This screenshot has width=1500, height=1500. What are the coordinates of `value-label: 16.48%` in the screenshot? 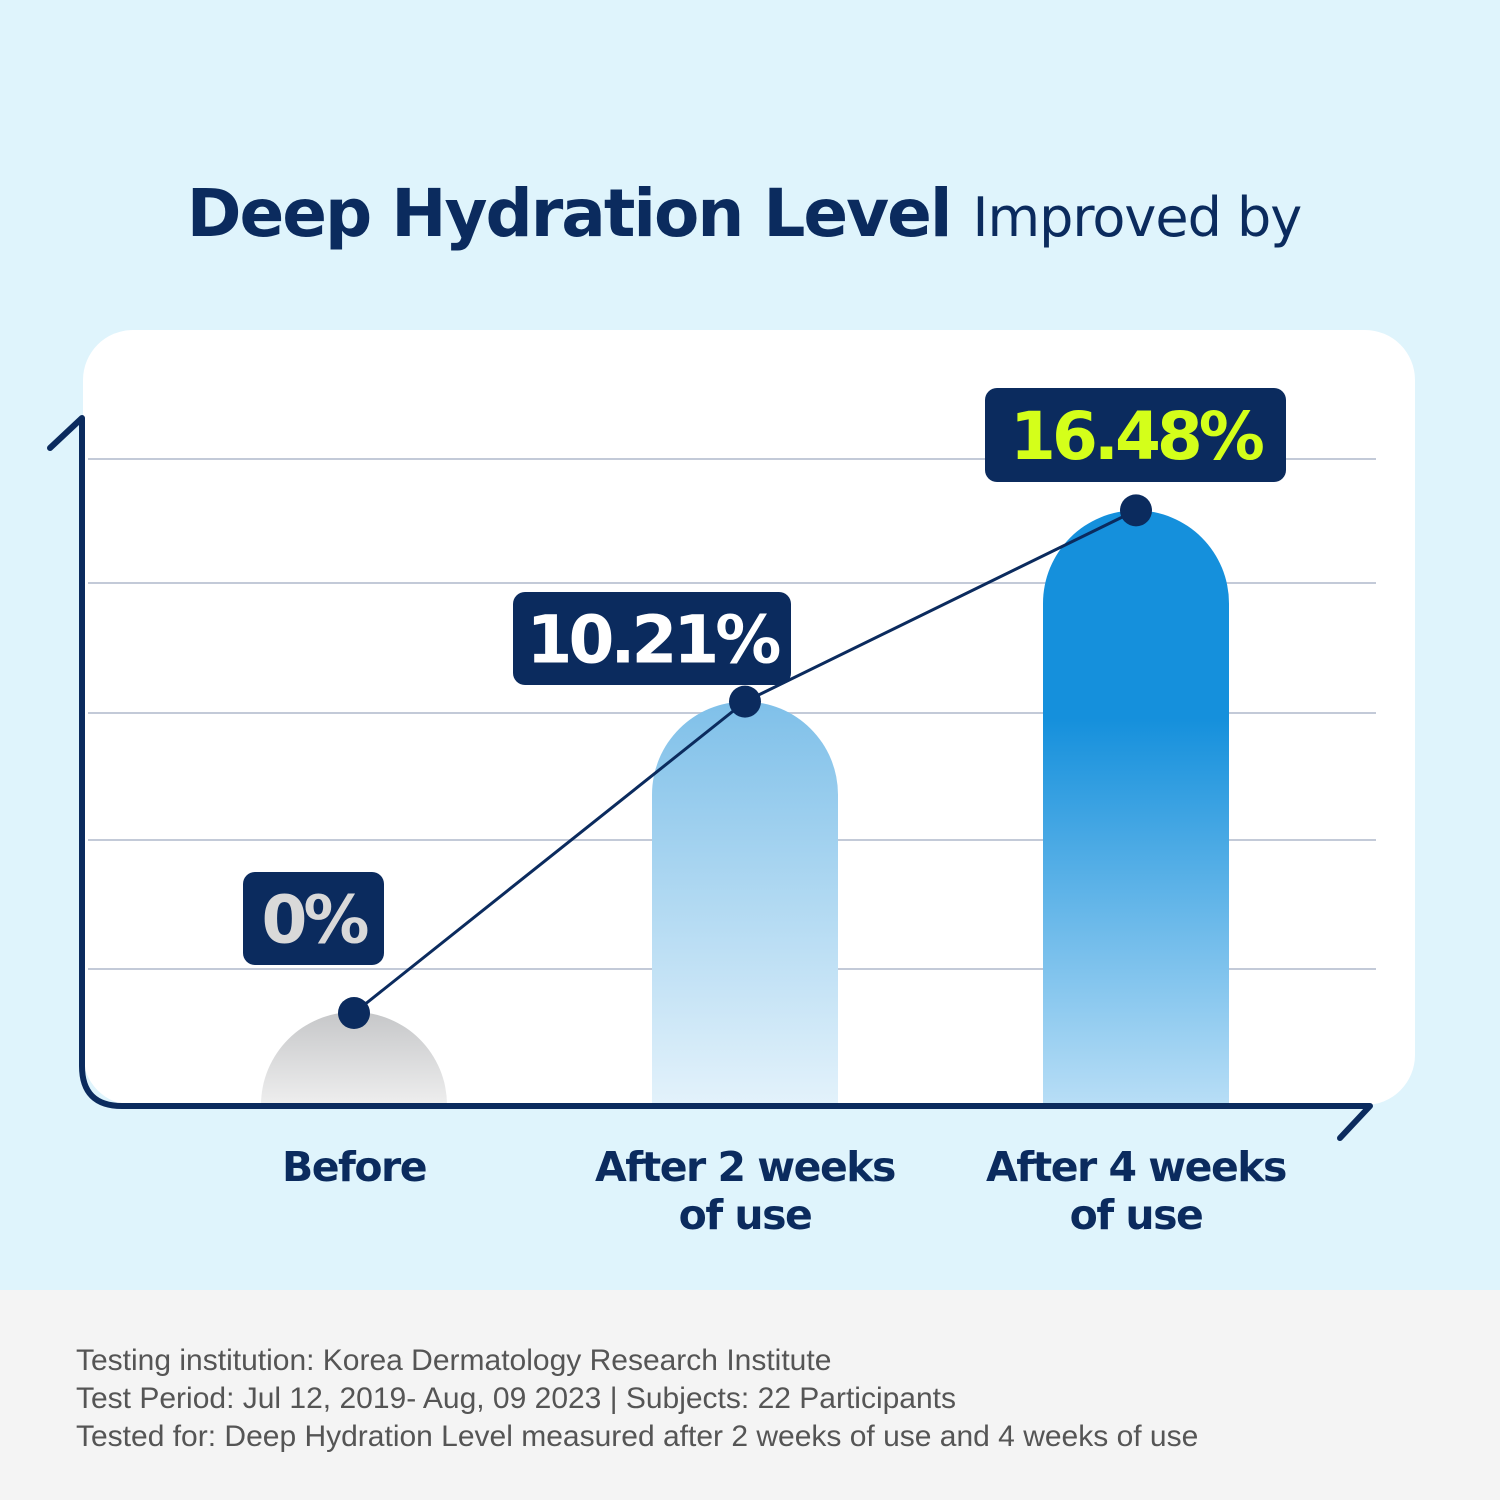 It's located at (1137, 436).